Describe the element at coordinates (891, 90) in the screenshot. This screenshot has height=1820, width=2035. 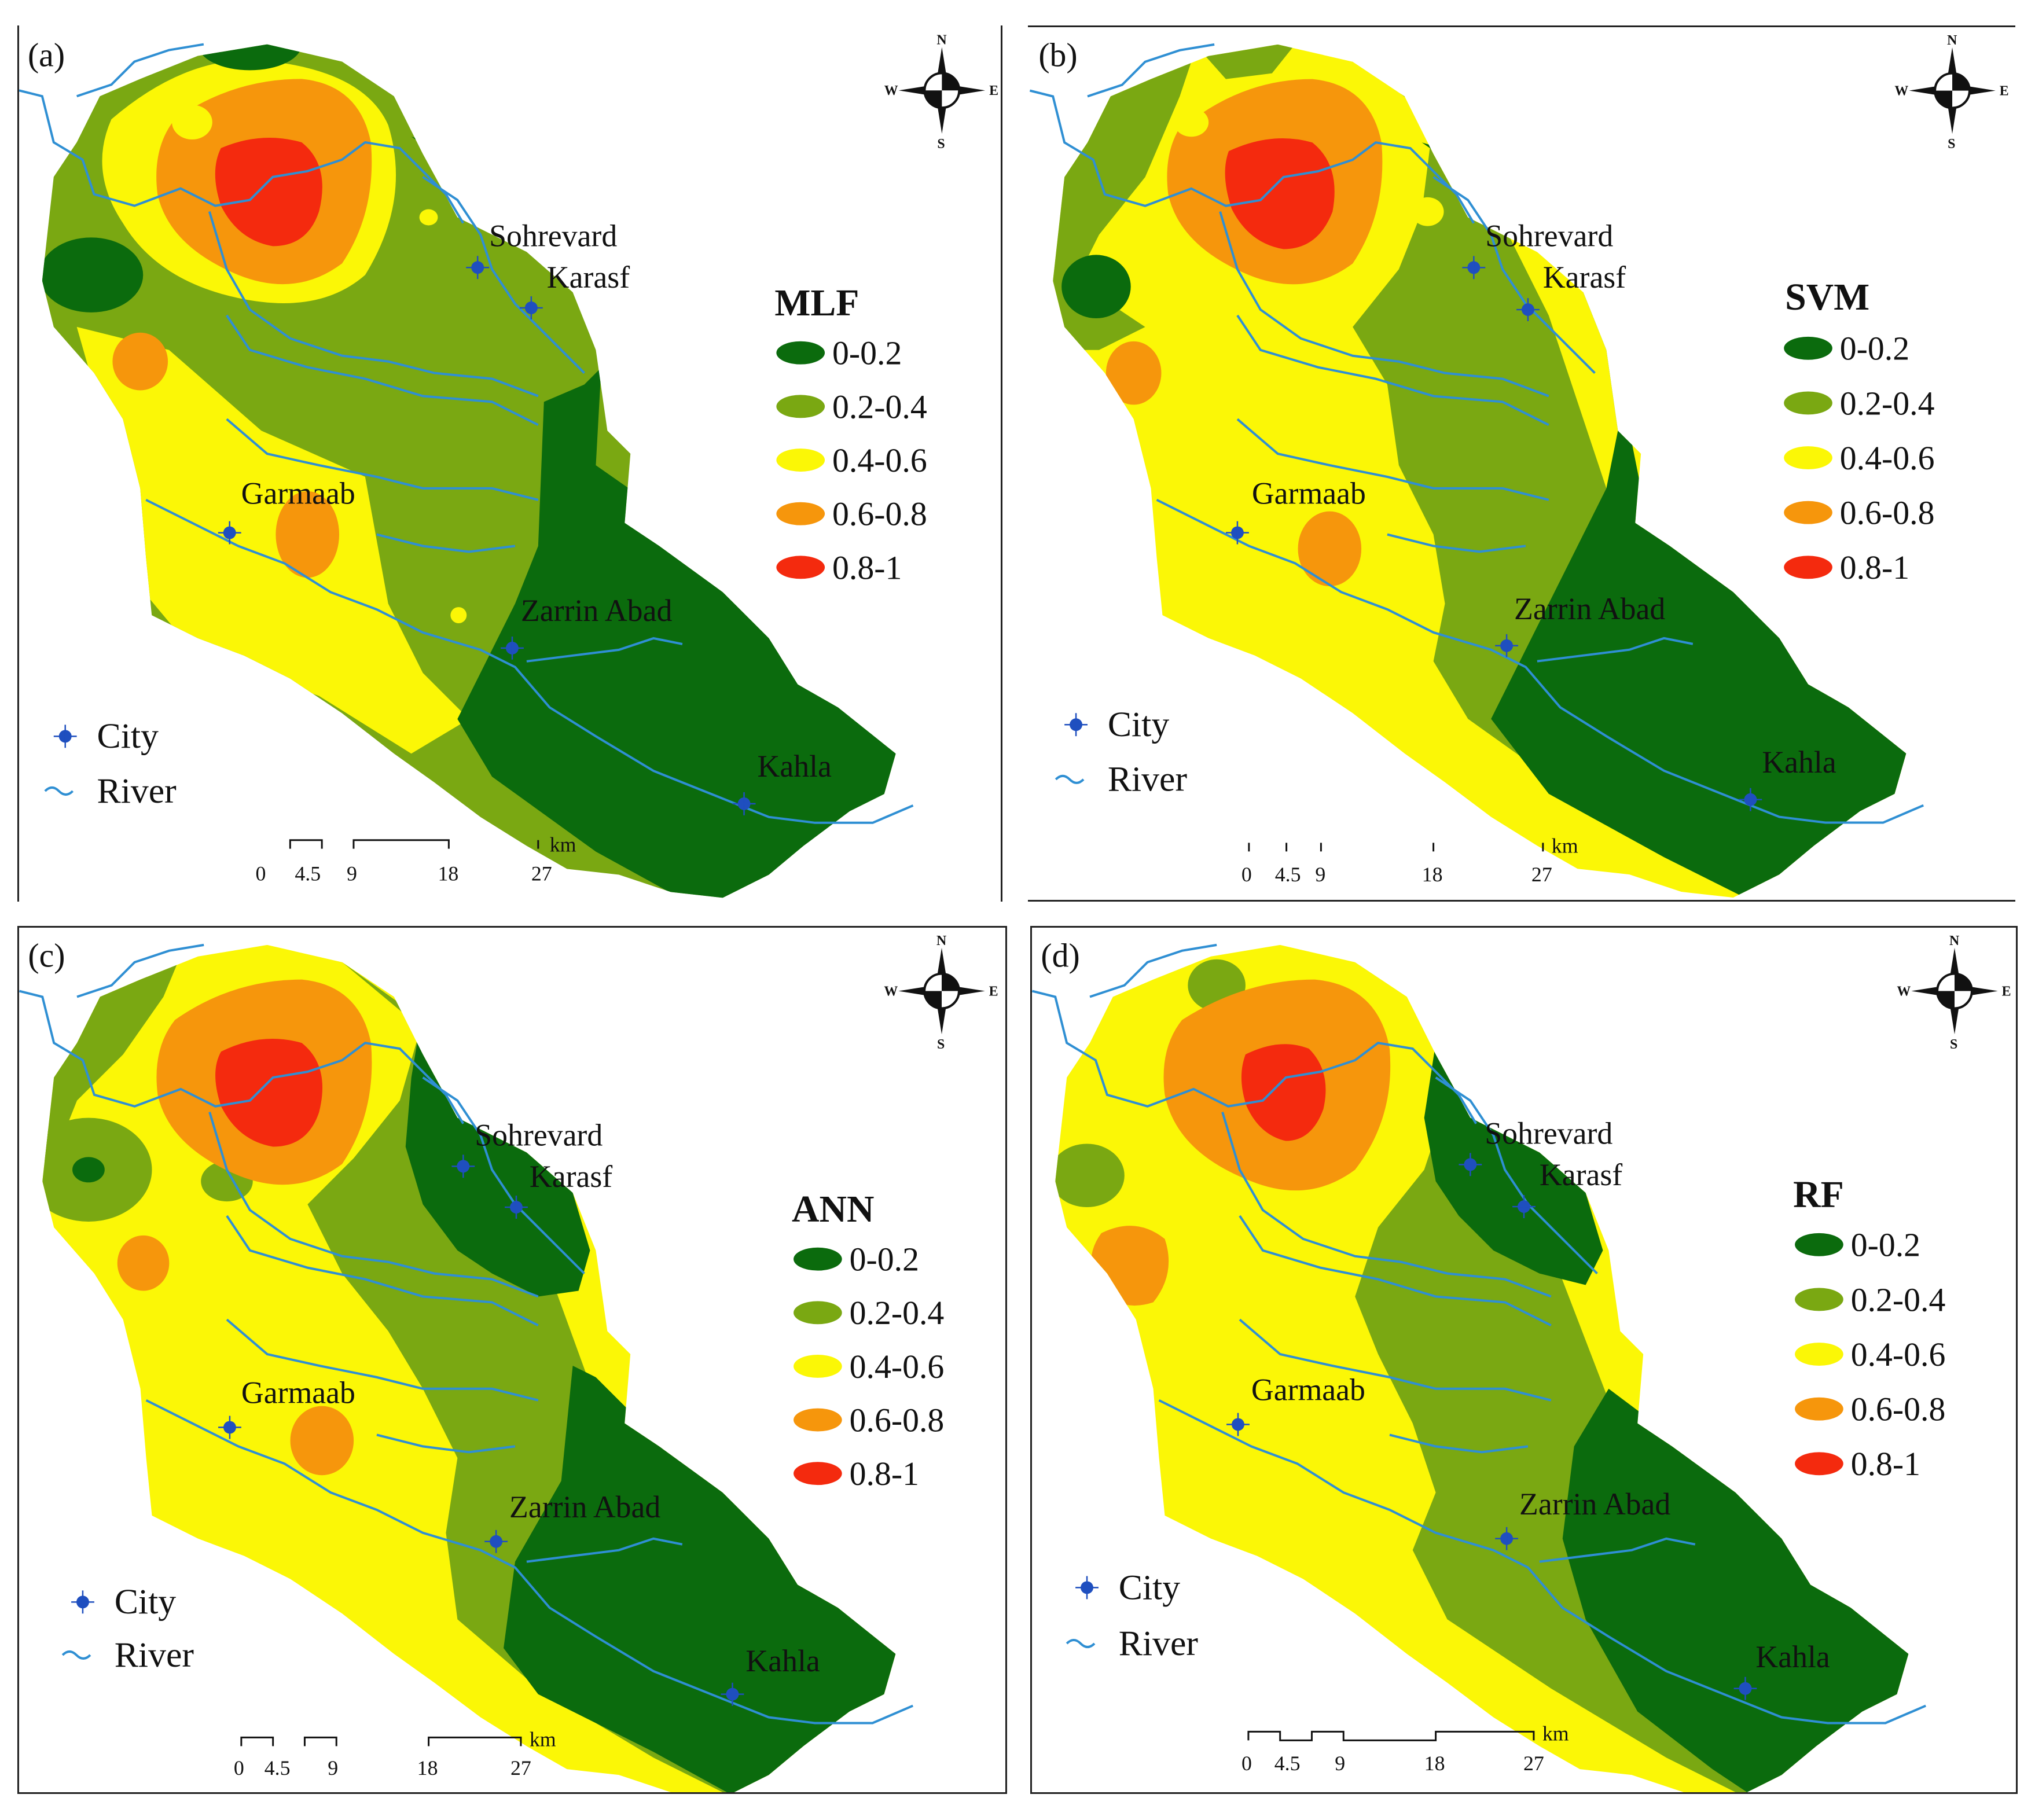
I see `compass-w: W` at that location.